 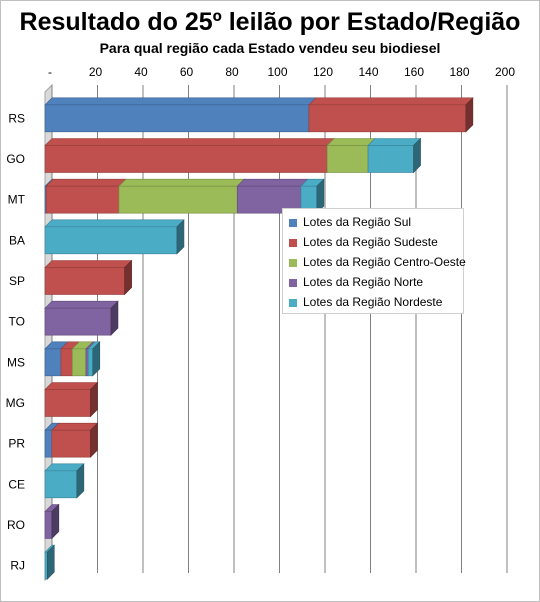 What do you see at coordinates (16, 362) in the screenshot?
I see `y-category-label: MS` at bounding box center [16, 362].